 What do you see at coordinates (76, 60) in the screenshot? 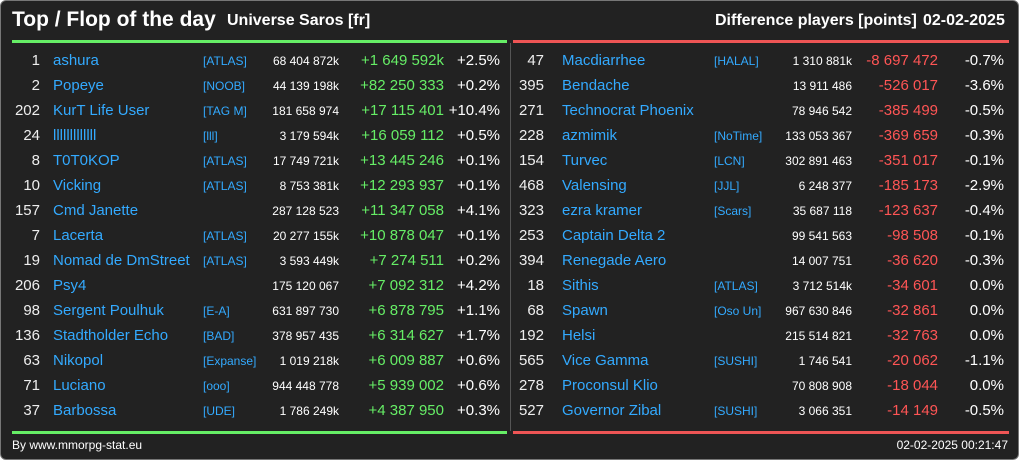
I see `player-name-link: ashura` at bounding box center [76, 60].